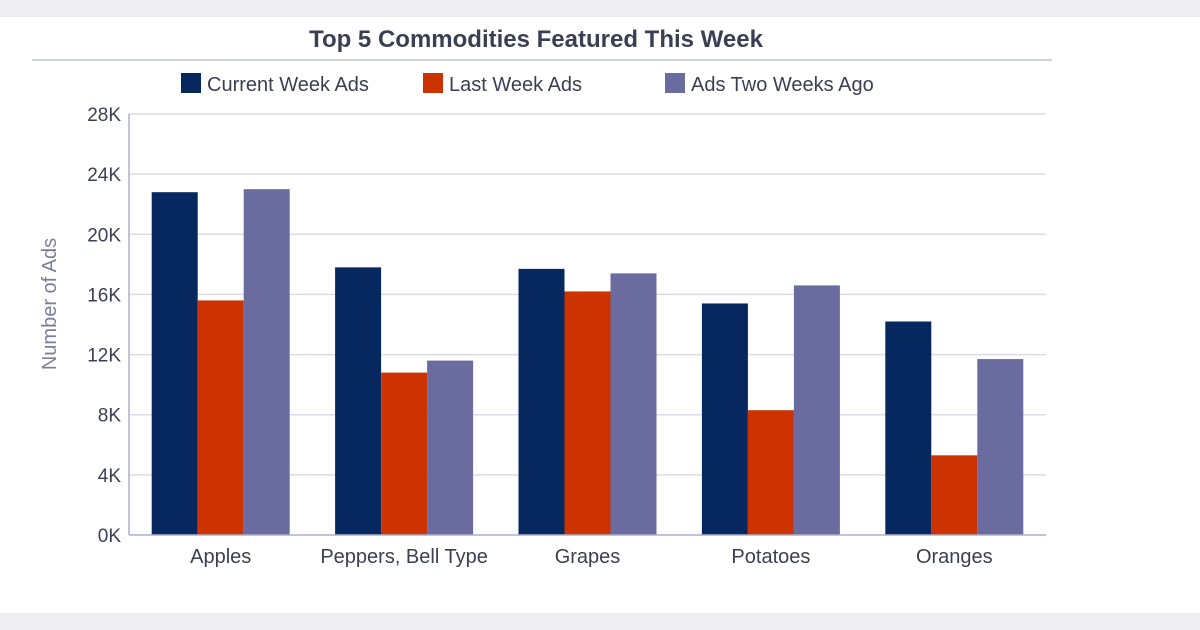  Describe the element at coordinates (110, 416) in the screenshot. I see `y-tick-label: 8K` at that location.